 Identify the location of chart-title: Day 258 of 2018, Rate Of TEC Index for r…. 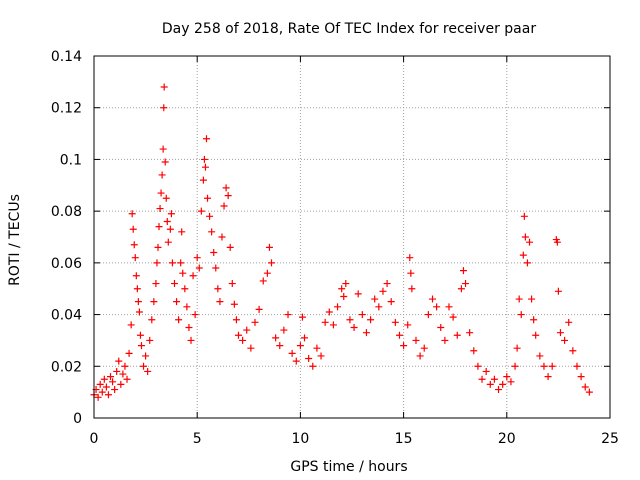
(349, 29).